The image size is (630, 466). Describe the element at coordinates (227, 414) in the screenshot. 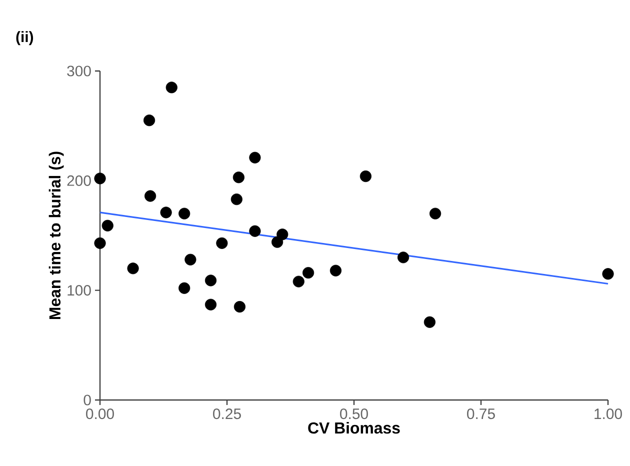

I see `x-tick-label: 0.25` at that location.